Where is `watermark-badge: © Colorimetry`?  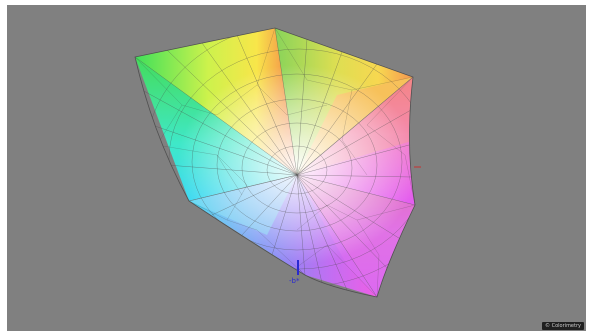
watermark-badge: © Colorimetry is located at coordinates (563, 326).